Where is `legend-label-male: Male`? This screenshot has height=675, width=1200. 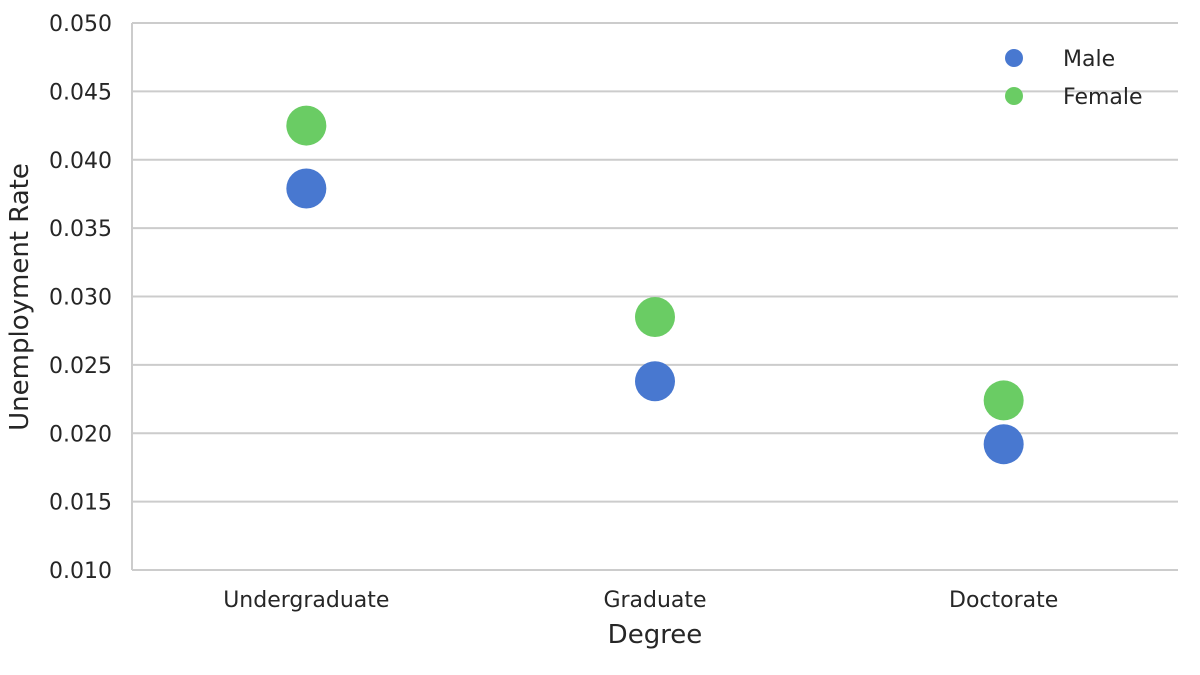
legend-label-male: Male is located at coordinates (1089, 59).